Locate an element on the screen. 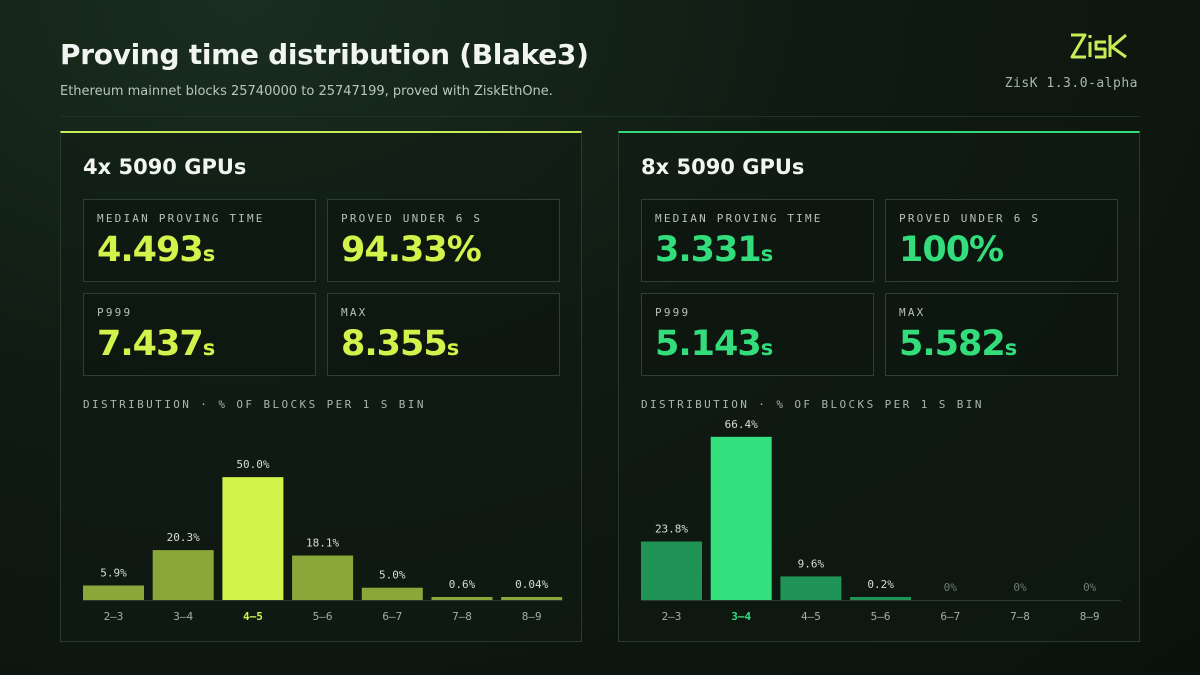 The image size is (1200, 675). stat-under6: PROVED UNDER 6 S 94.33% is located at coordinates (443, 240).